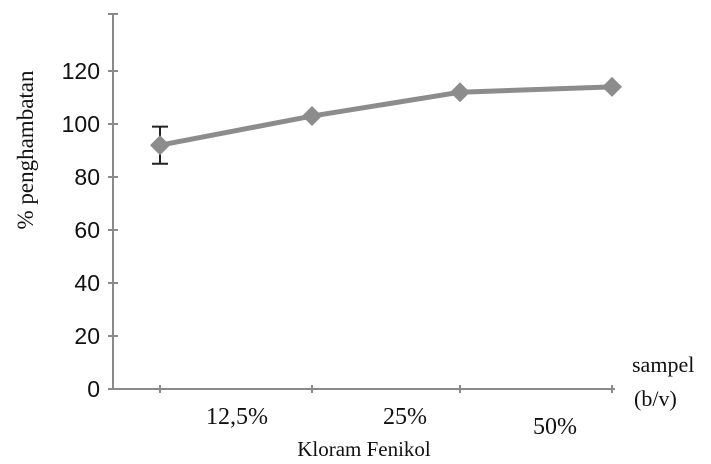  I want to click on x-ticks: 12,5% 25% 50%, so click(386, 412).